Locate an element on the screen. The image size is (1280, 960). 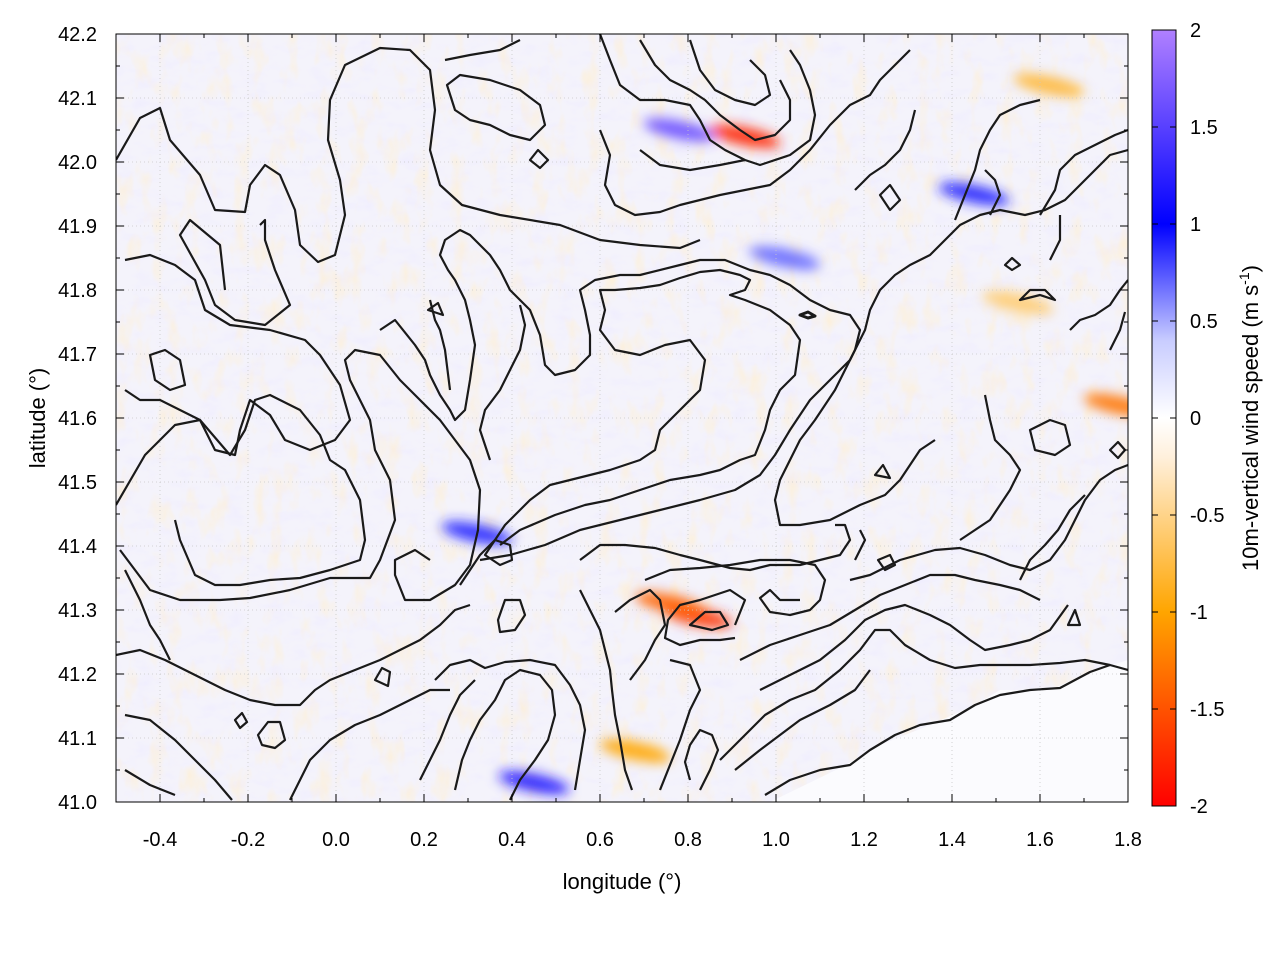
x-tick-label: 1.4 is located at coordinates (952, 840).